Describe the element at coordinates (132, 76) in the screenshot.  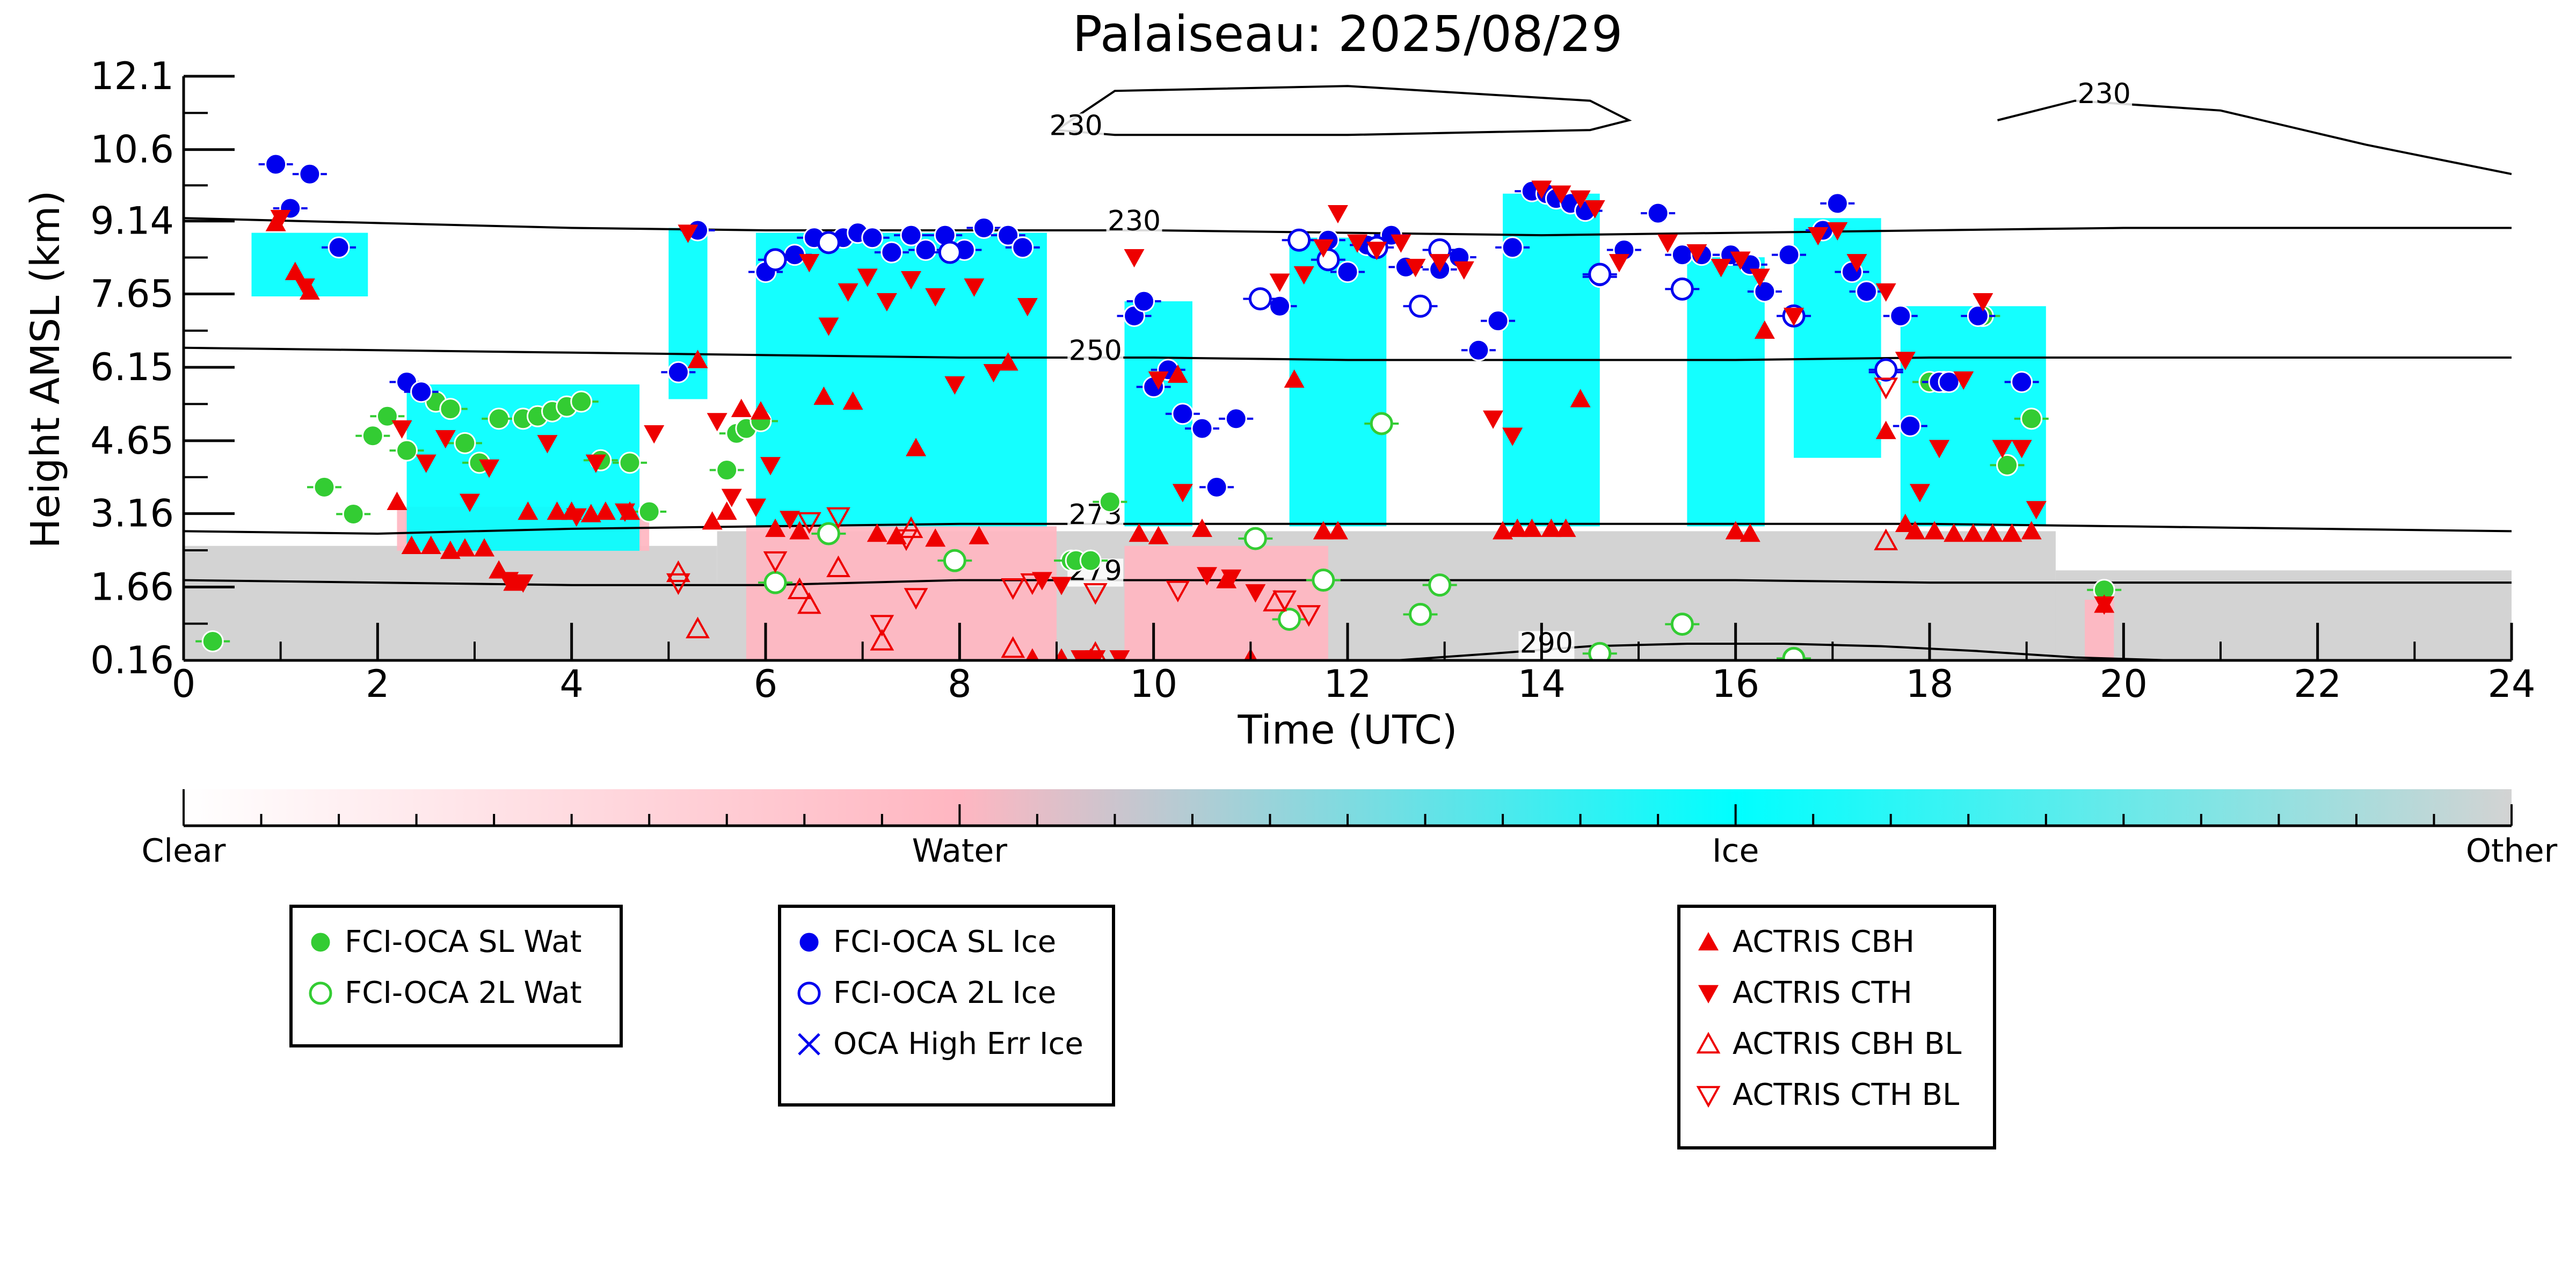
I see `y-tick-label: 12.1` at that location.